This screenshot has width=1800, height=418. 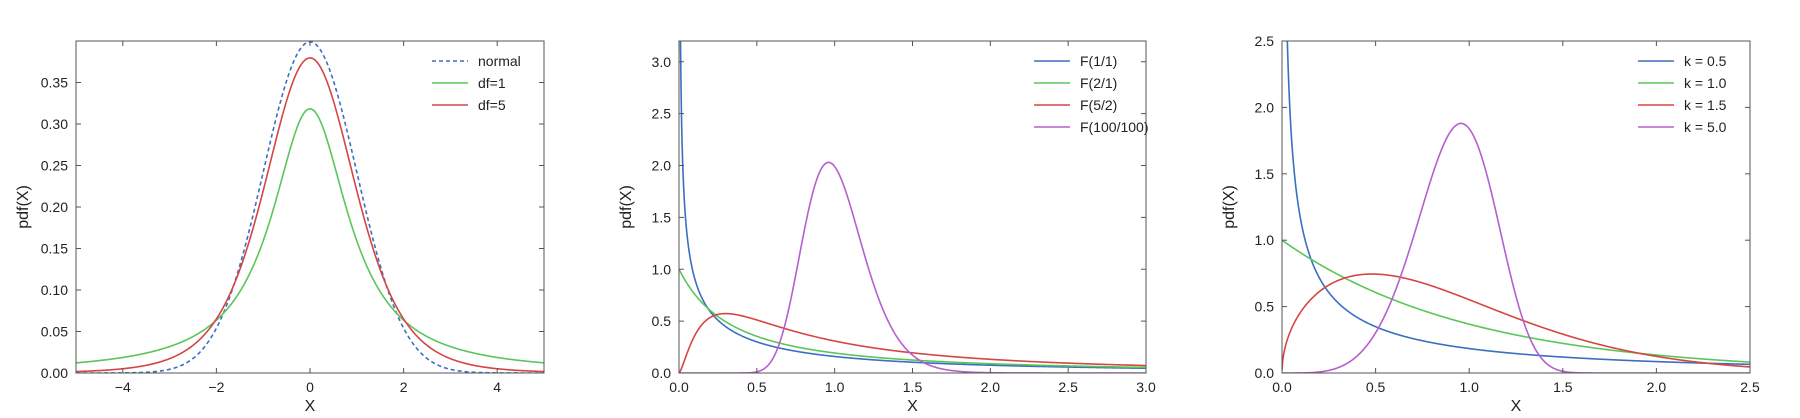 What do you see at coordinates (54, 332) in the screenshot?
I see `y-tick-label: 0.05` at bounding box center [54, 332].